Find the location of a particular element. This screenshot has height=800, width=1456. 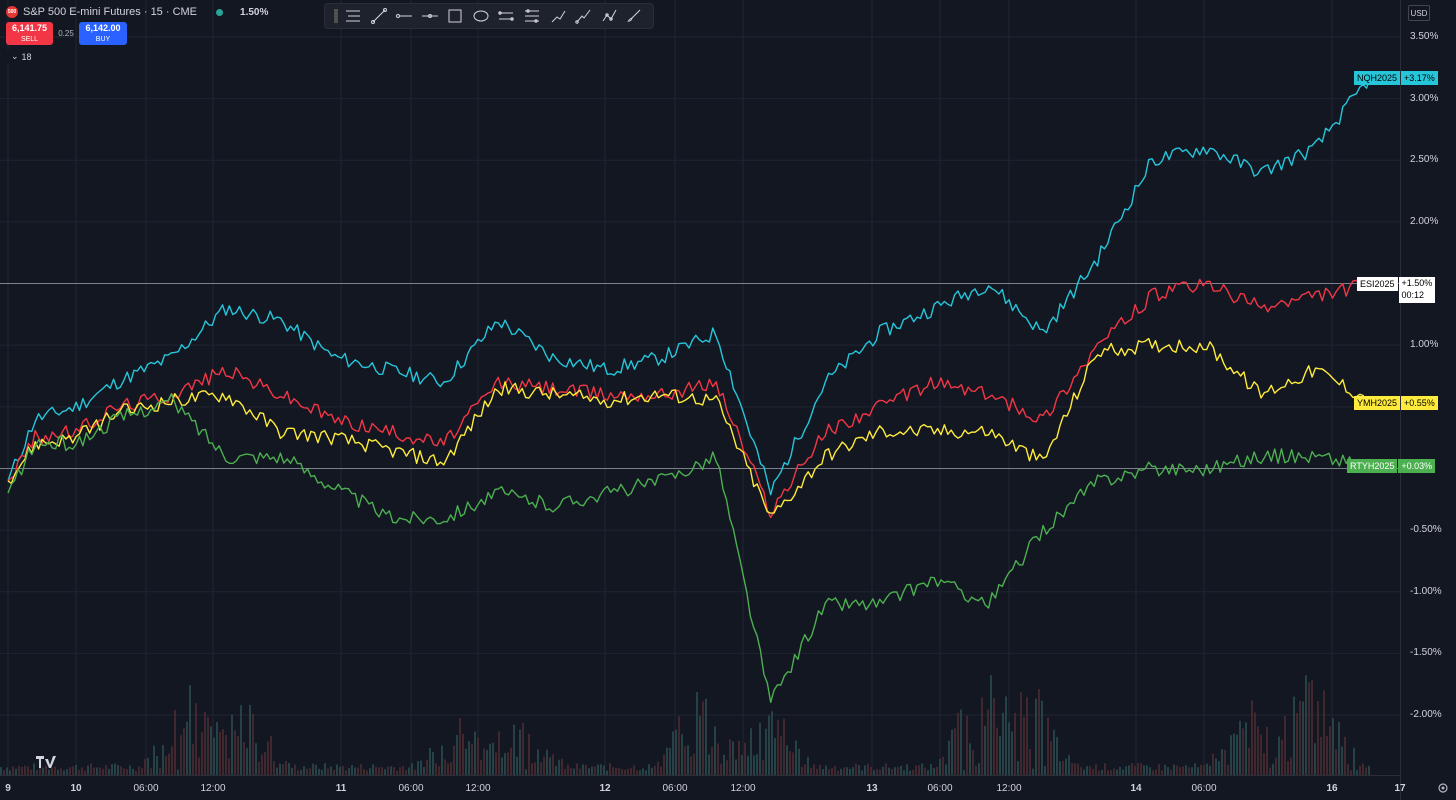

currency-button: USD is located at coordinates (1419, 13).